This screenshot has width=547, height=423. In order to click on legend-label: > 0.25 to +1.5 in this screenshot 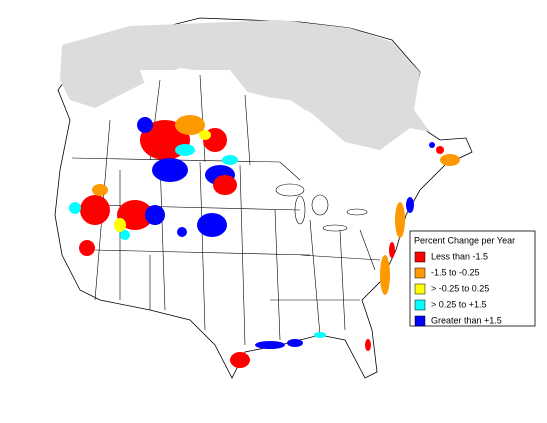, I will do `click(459, 304)`.